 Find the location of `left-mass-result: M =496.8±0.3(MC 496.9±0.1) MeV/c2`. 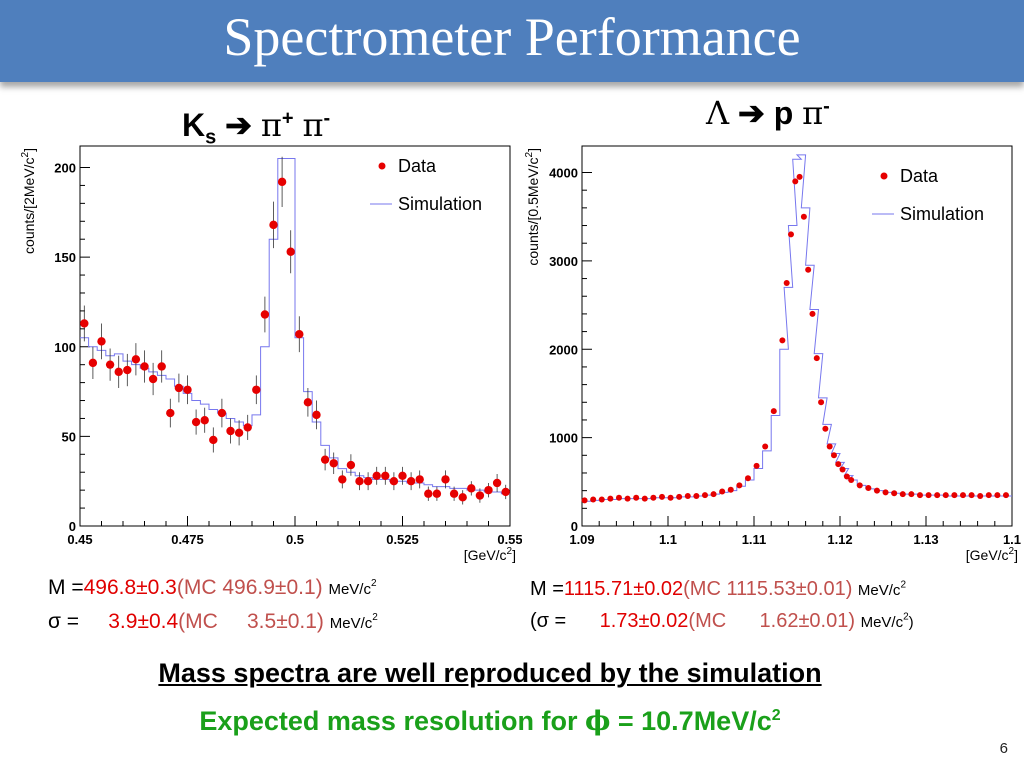

left-mass-result: M =496.8±0.3(MC 496.9±0.1) MeV/c2 is located at coordinates (212, 588).